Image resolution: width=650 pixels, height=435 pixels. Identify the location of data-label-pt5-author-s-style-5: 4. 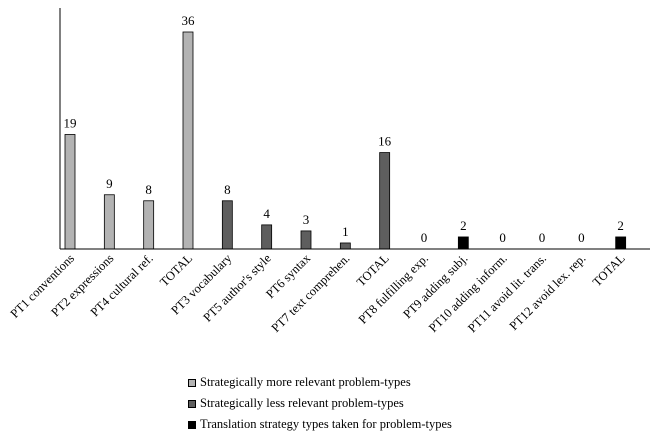
(266, 213).